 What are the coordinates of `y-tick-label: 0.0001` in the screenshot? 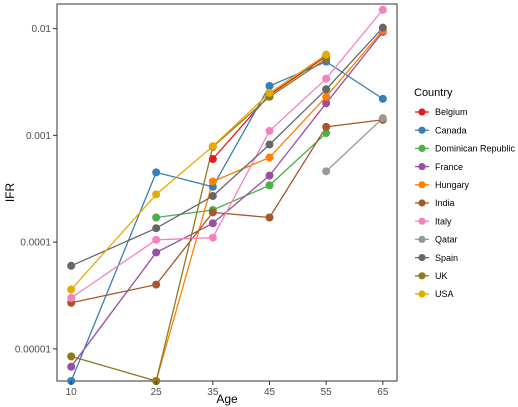 It's located at (35, 243).